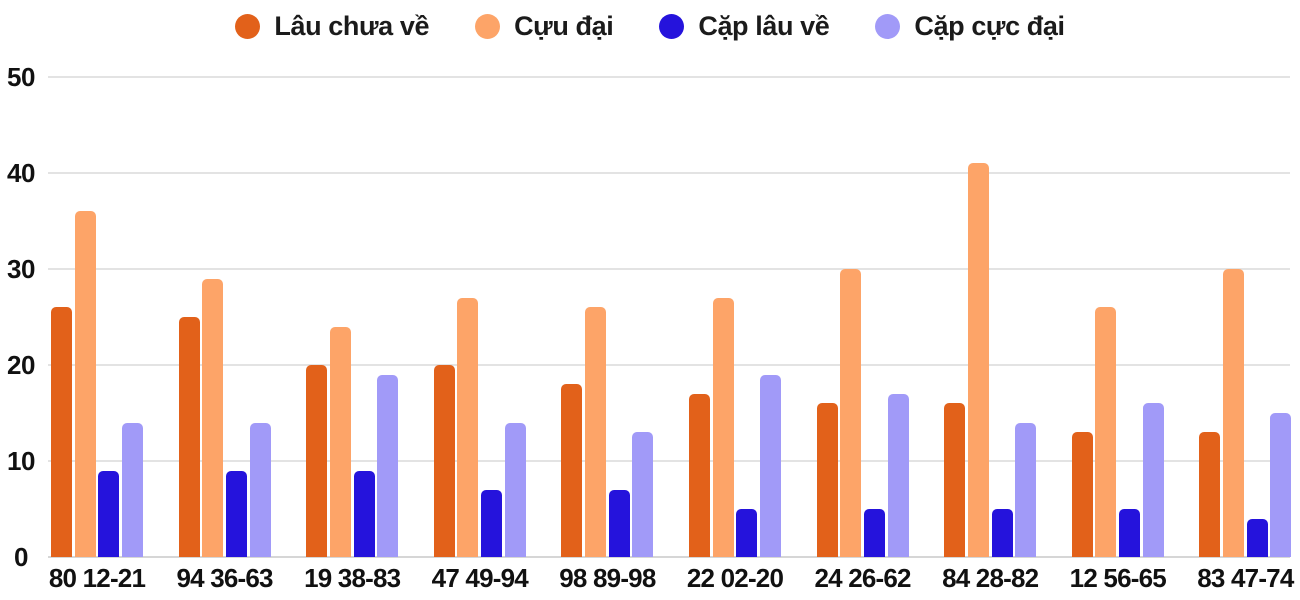  I want to click on x-axis-category-label: 47 49-94, so click(480, 578).